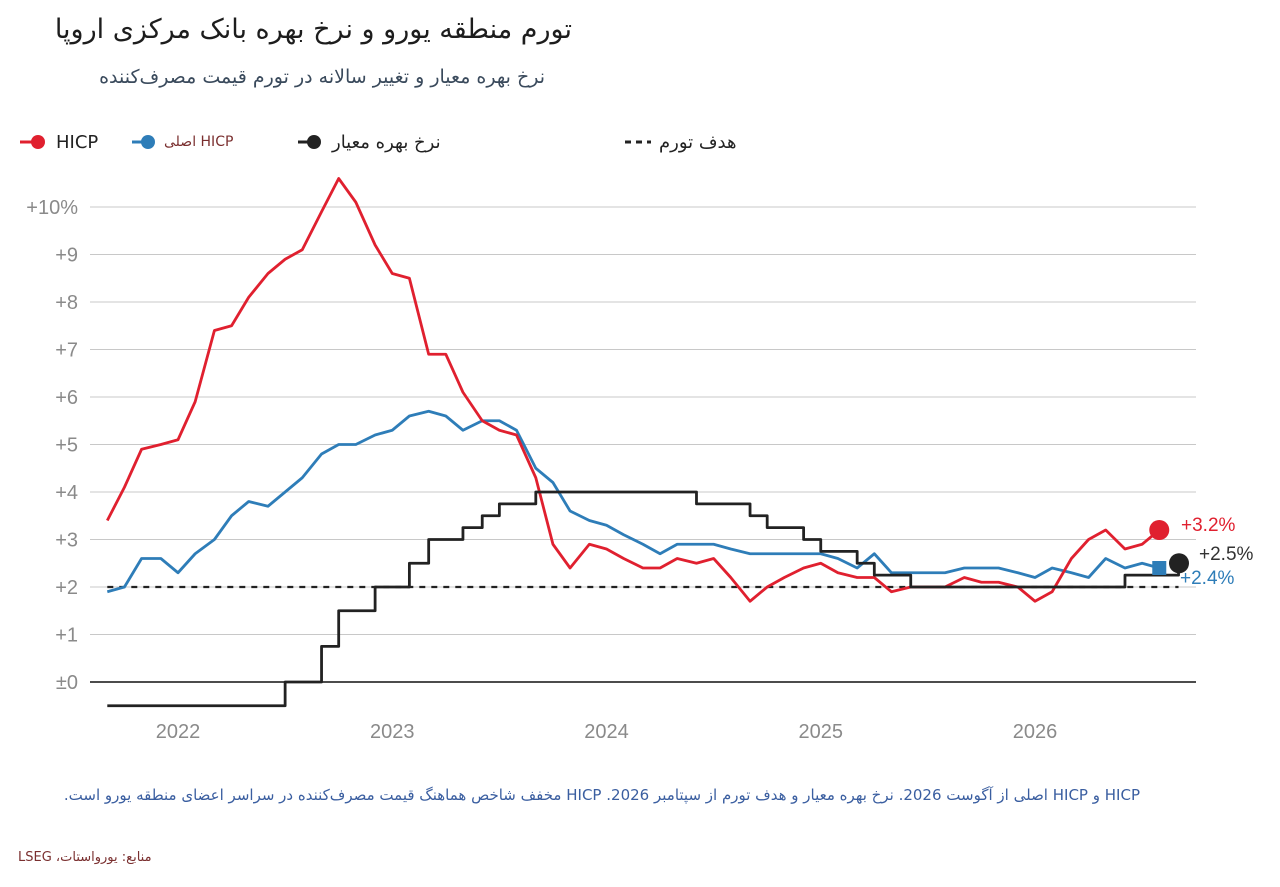  What do you see at coordinates (66, 541) in the screenshot?
I see `y-tick-label-3: +3` at bounding box center [66, 541].